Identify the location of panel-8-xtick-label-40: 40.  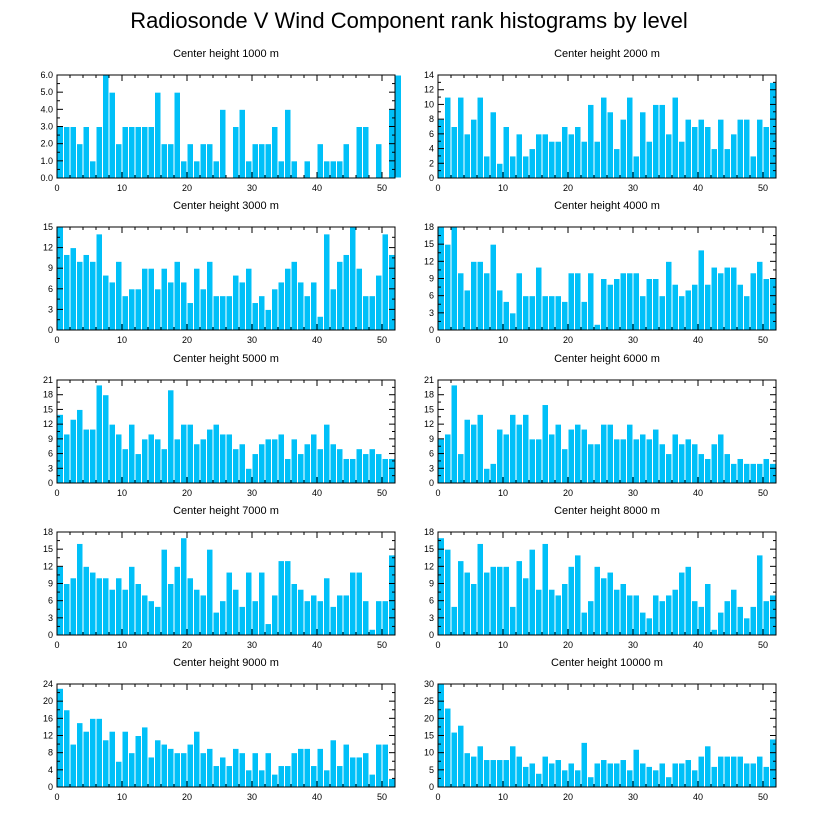
(698, 645).